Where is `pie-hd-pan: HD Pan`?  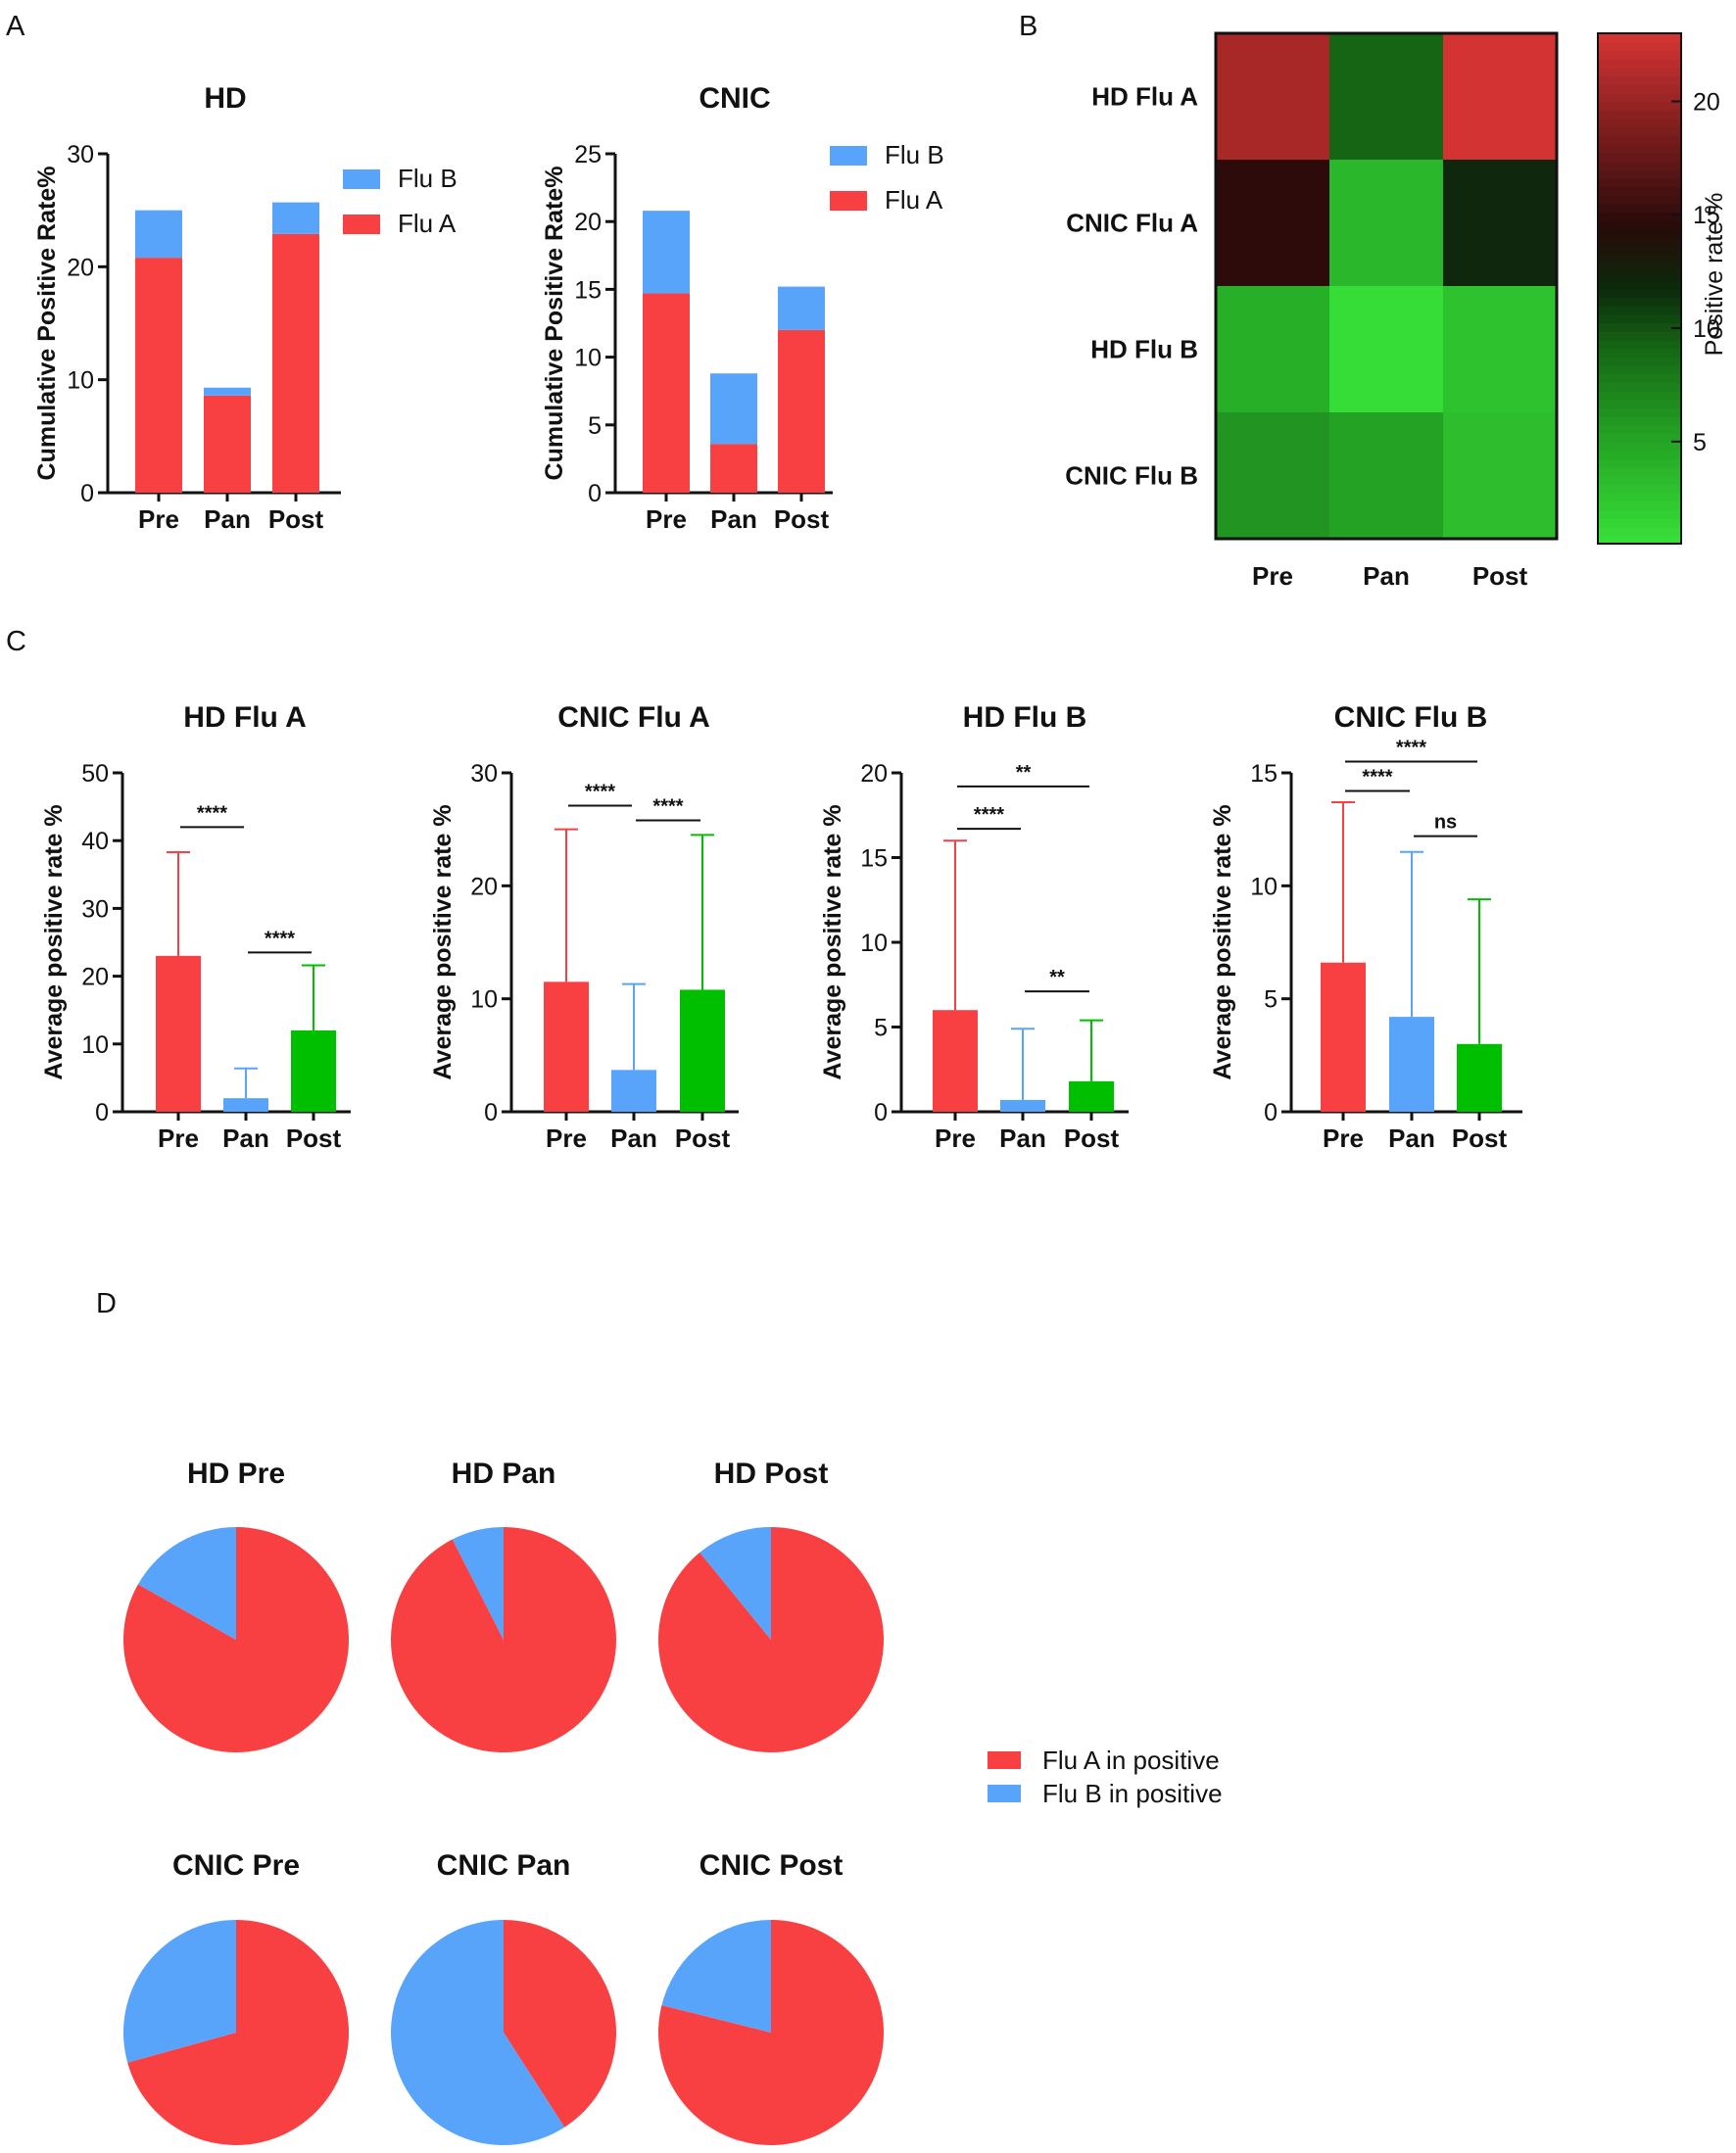 pie-hd-pan: HD Pan is located at coordinates (503, 1605).